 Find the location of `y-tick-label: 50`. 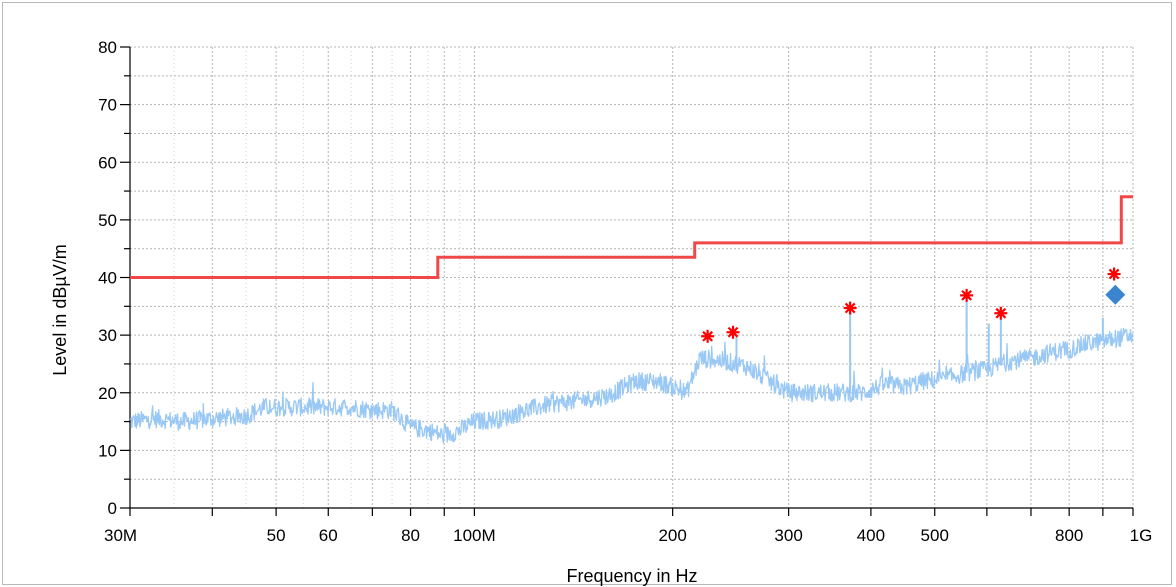

y-tick-label: 50 is located at coordinates (107, 220).